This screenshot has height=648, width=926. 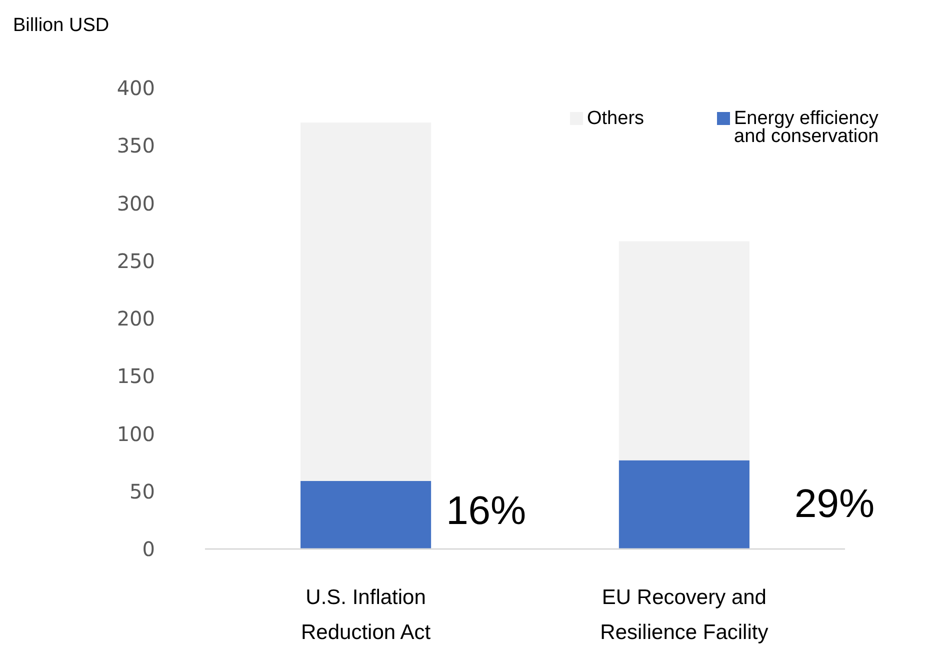 What do you see at coordinates (806, 127) in the screenshot?
I see `legend-label: Energy efficiency and conservation` at bounding box center [806, 127].